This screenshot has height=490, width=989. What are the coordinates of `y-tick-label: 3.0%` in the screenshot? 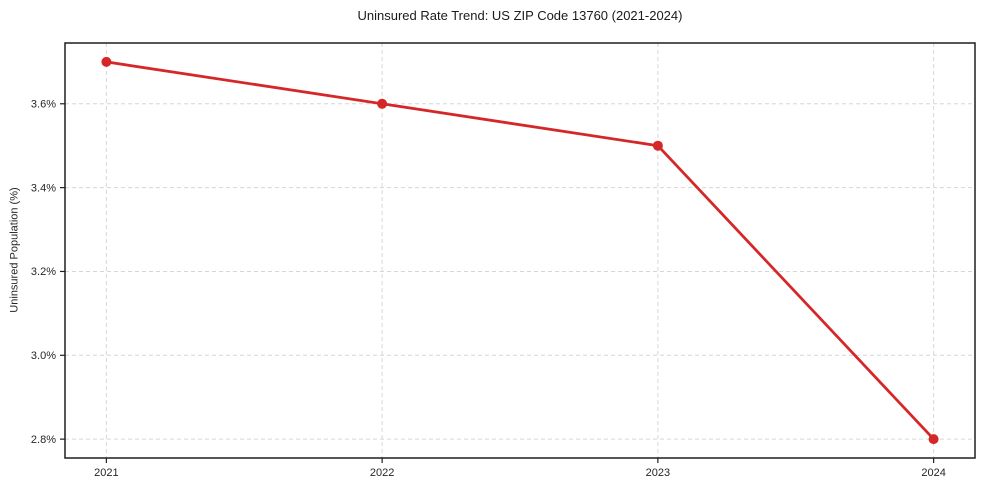 It's located at (43, 356).